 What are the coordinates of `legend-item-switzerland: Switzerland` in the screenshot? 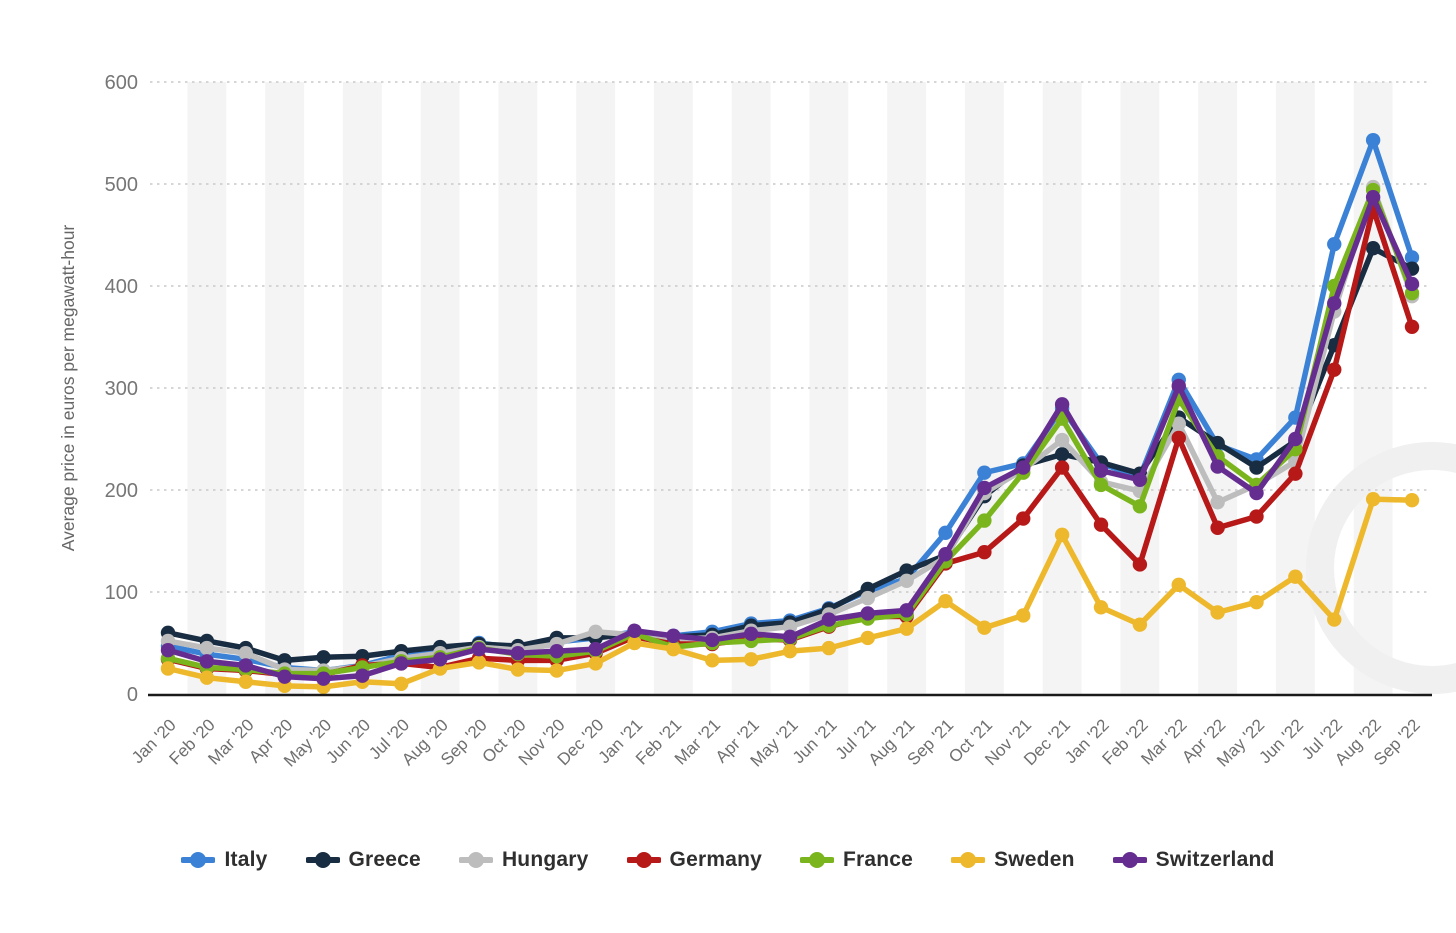 It's located at (1193, 860).